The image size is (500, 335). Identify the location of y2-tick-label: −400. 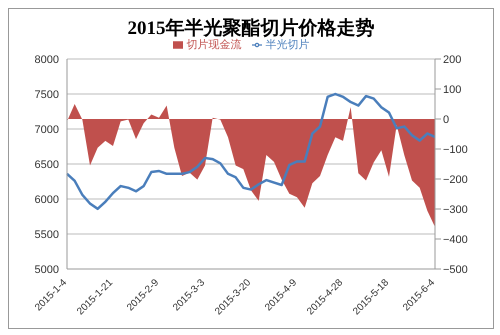
(455, 240).